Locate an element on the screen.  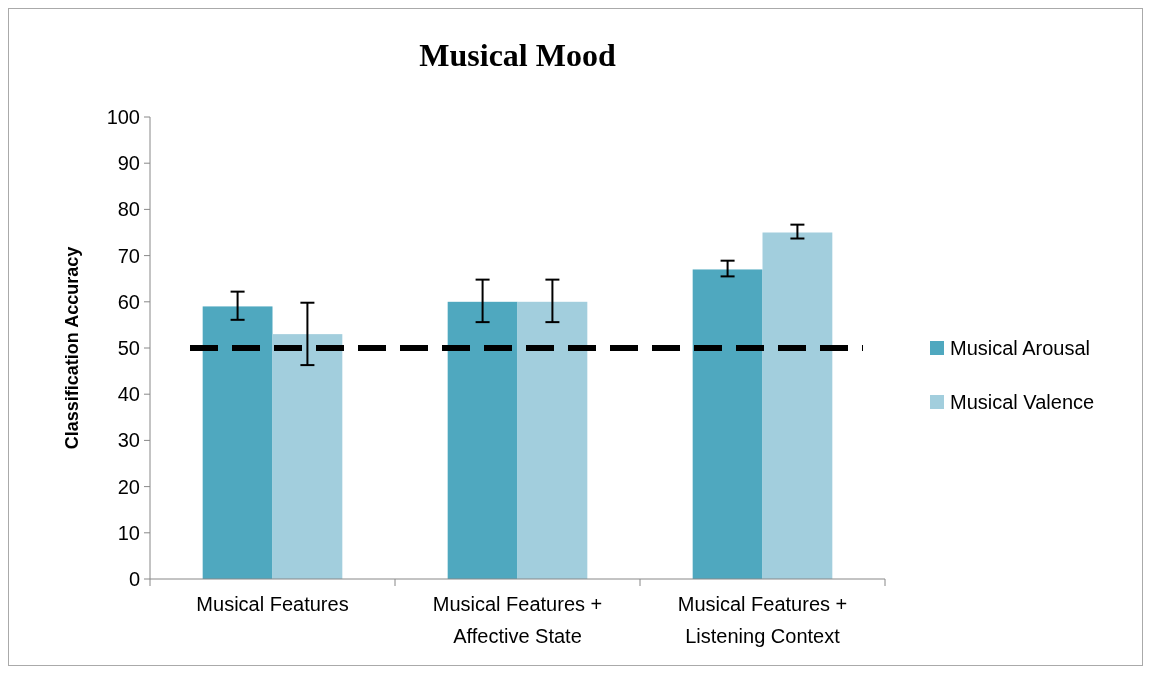
y-tick-label: 20 is located at coordinates (128, 486).